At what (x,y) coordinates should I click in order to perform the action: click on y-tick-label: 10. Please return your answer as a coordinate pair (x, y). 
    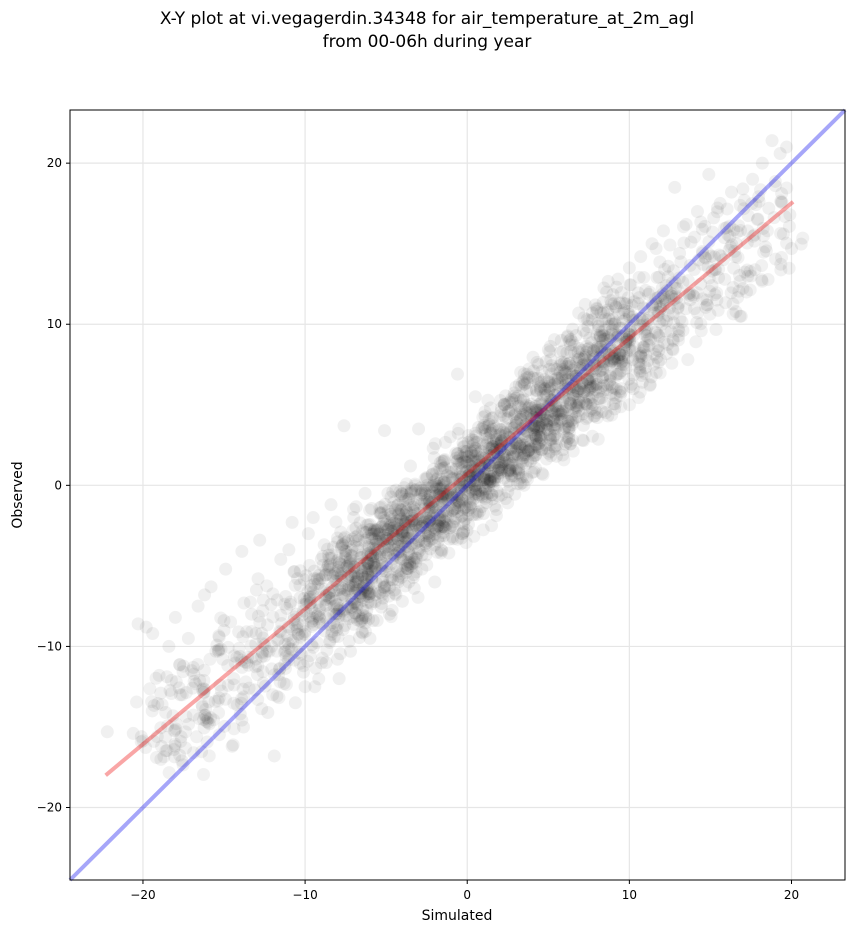
    Looking at the image, I should click on (54, 324).